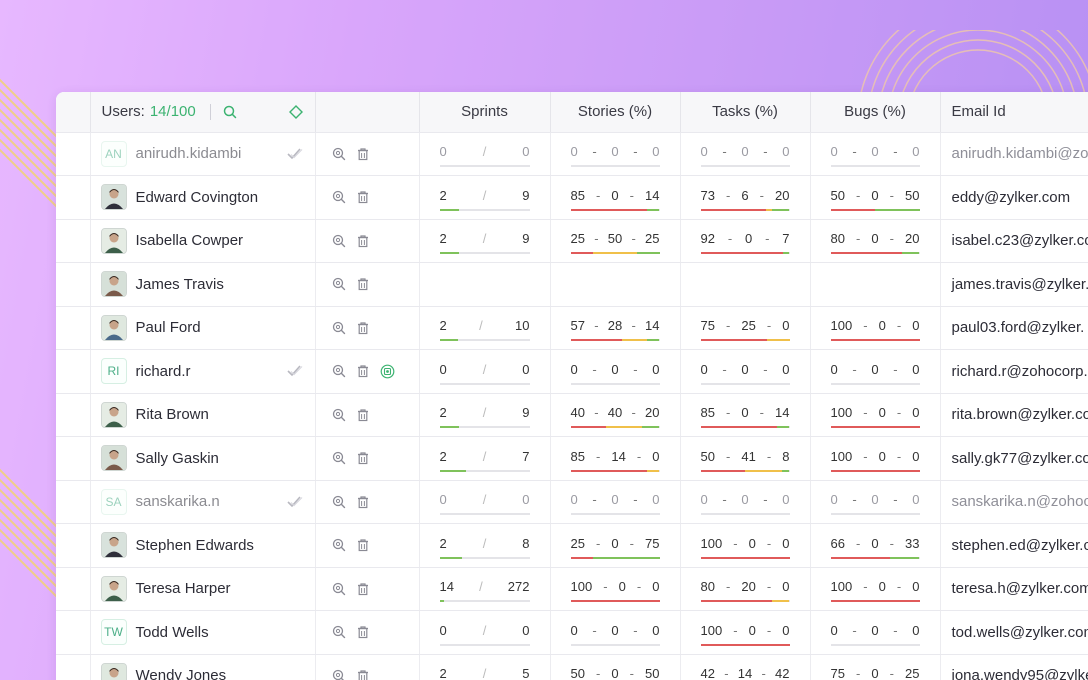 The width and height of the screenshot is (1088, 680). I want to click on user-name: anirudh.kidambi, so click(188, 154).